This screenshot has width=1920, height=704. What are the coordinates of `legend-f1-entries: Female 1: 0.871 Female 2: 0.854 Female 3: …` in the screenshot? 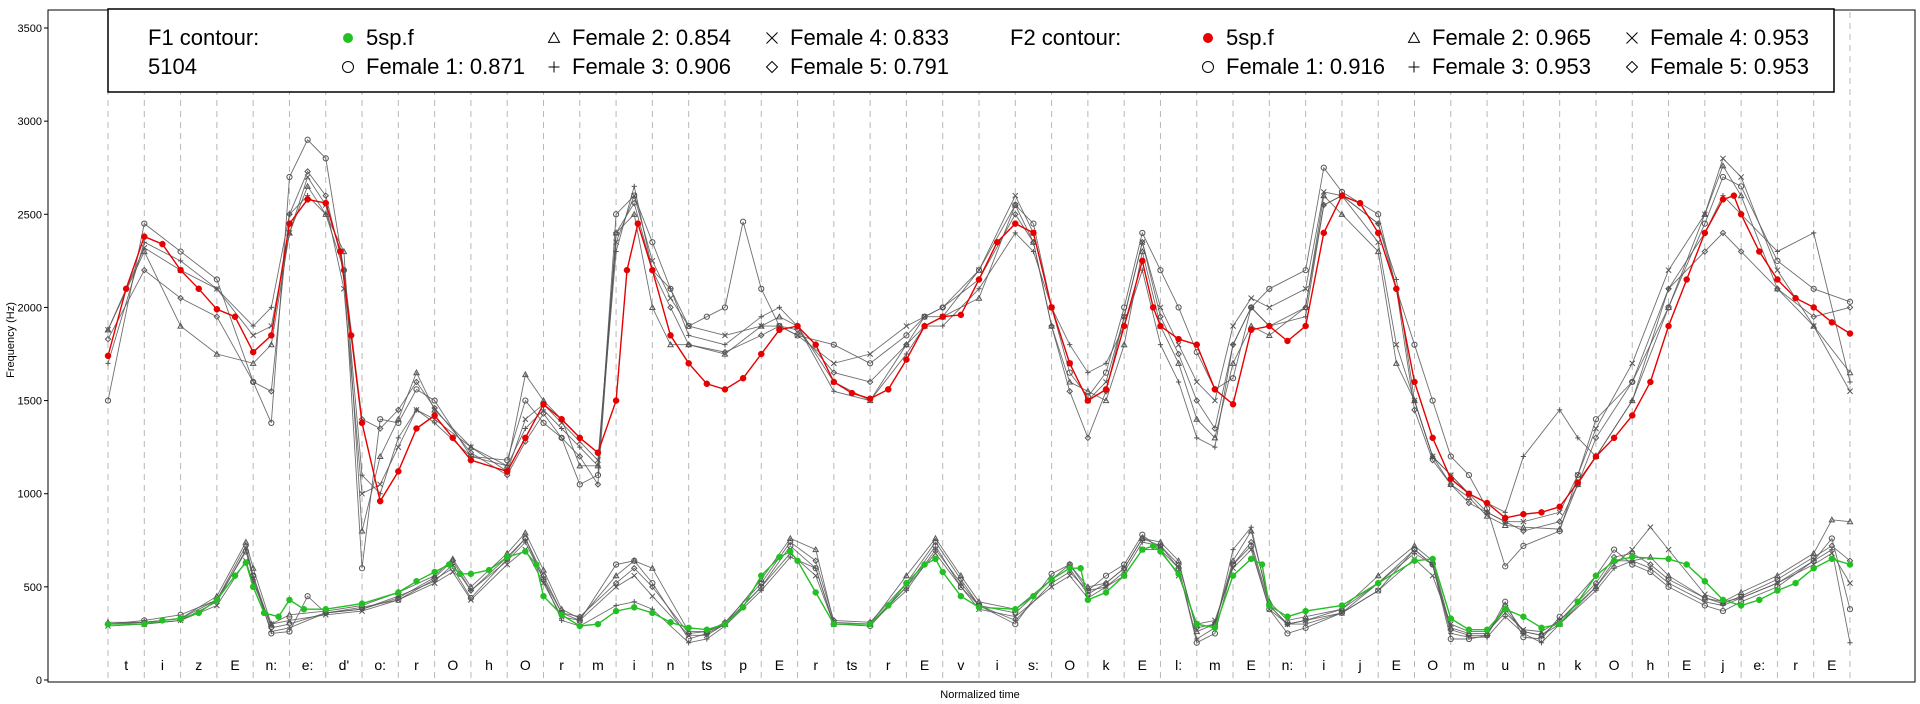 It's located at (645, 52).